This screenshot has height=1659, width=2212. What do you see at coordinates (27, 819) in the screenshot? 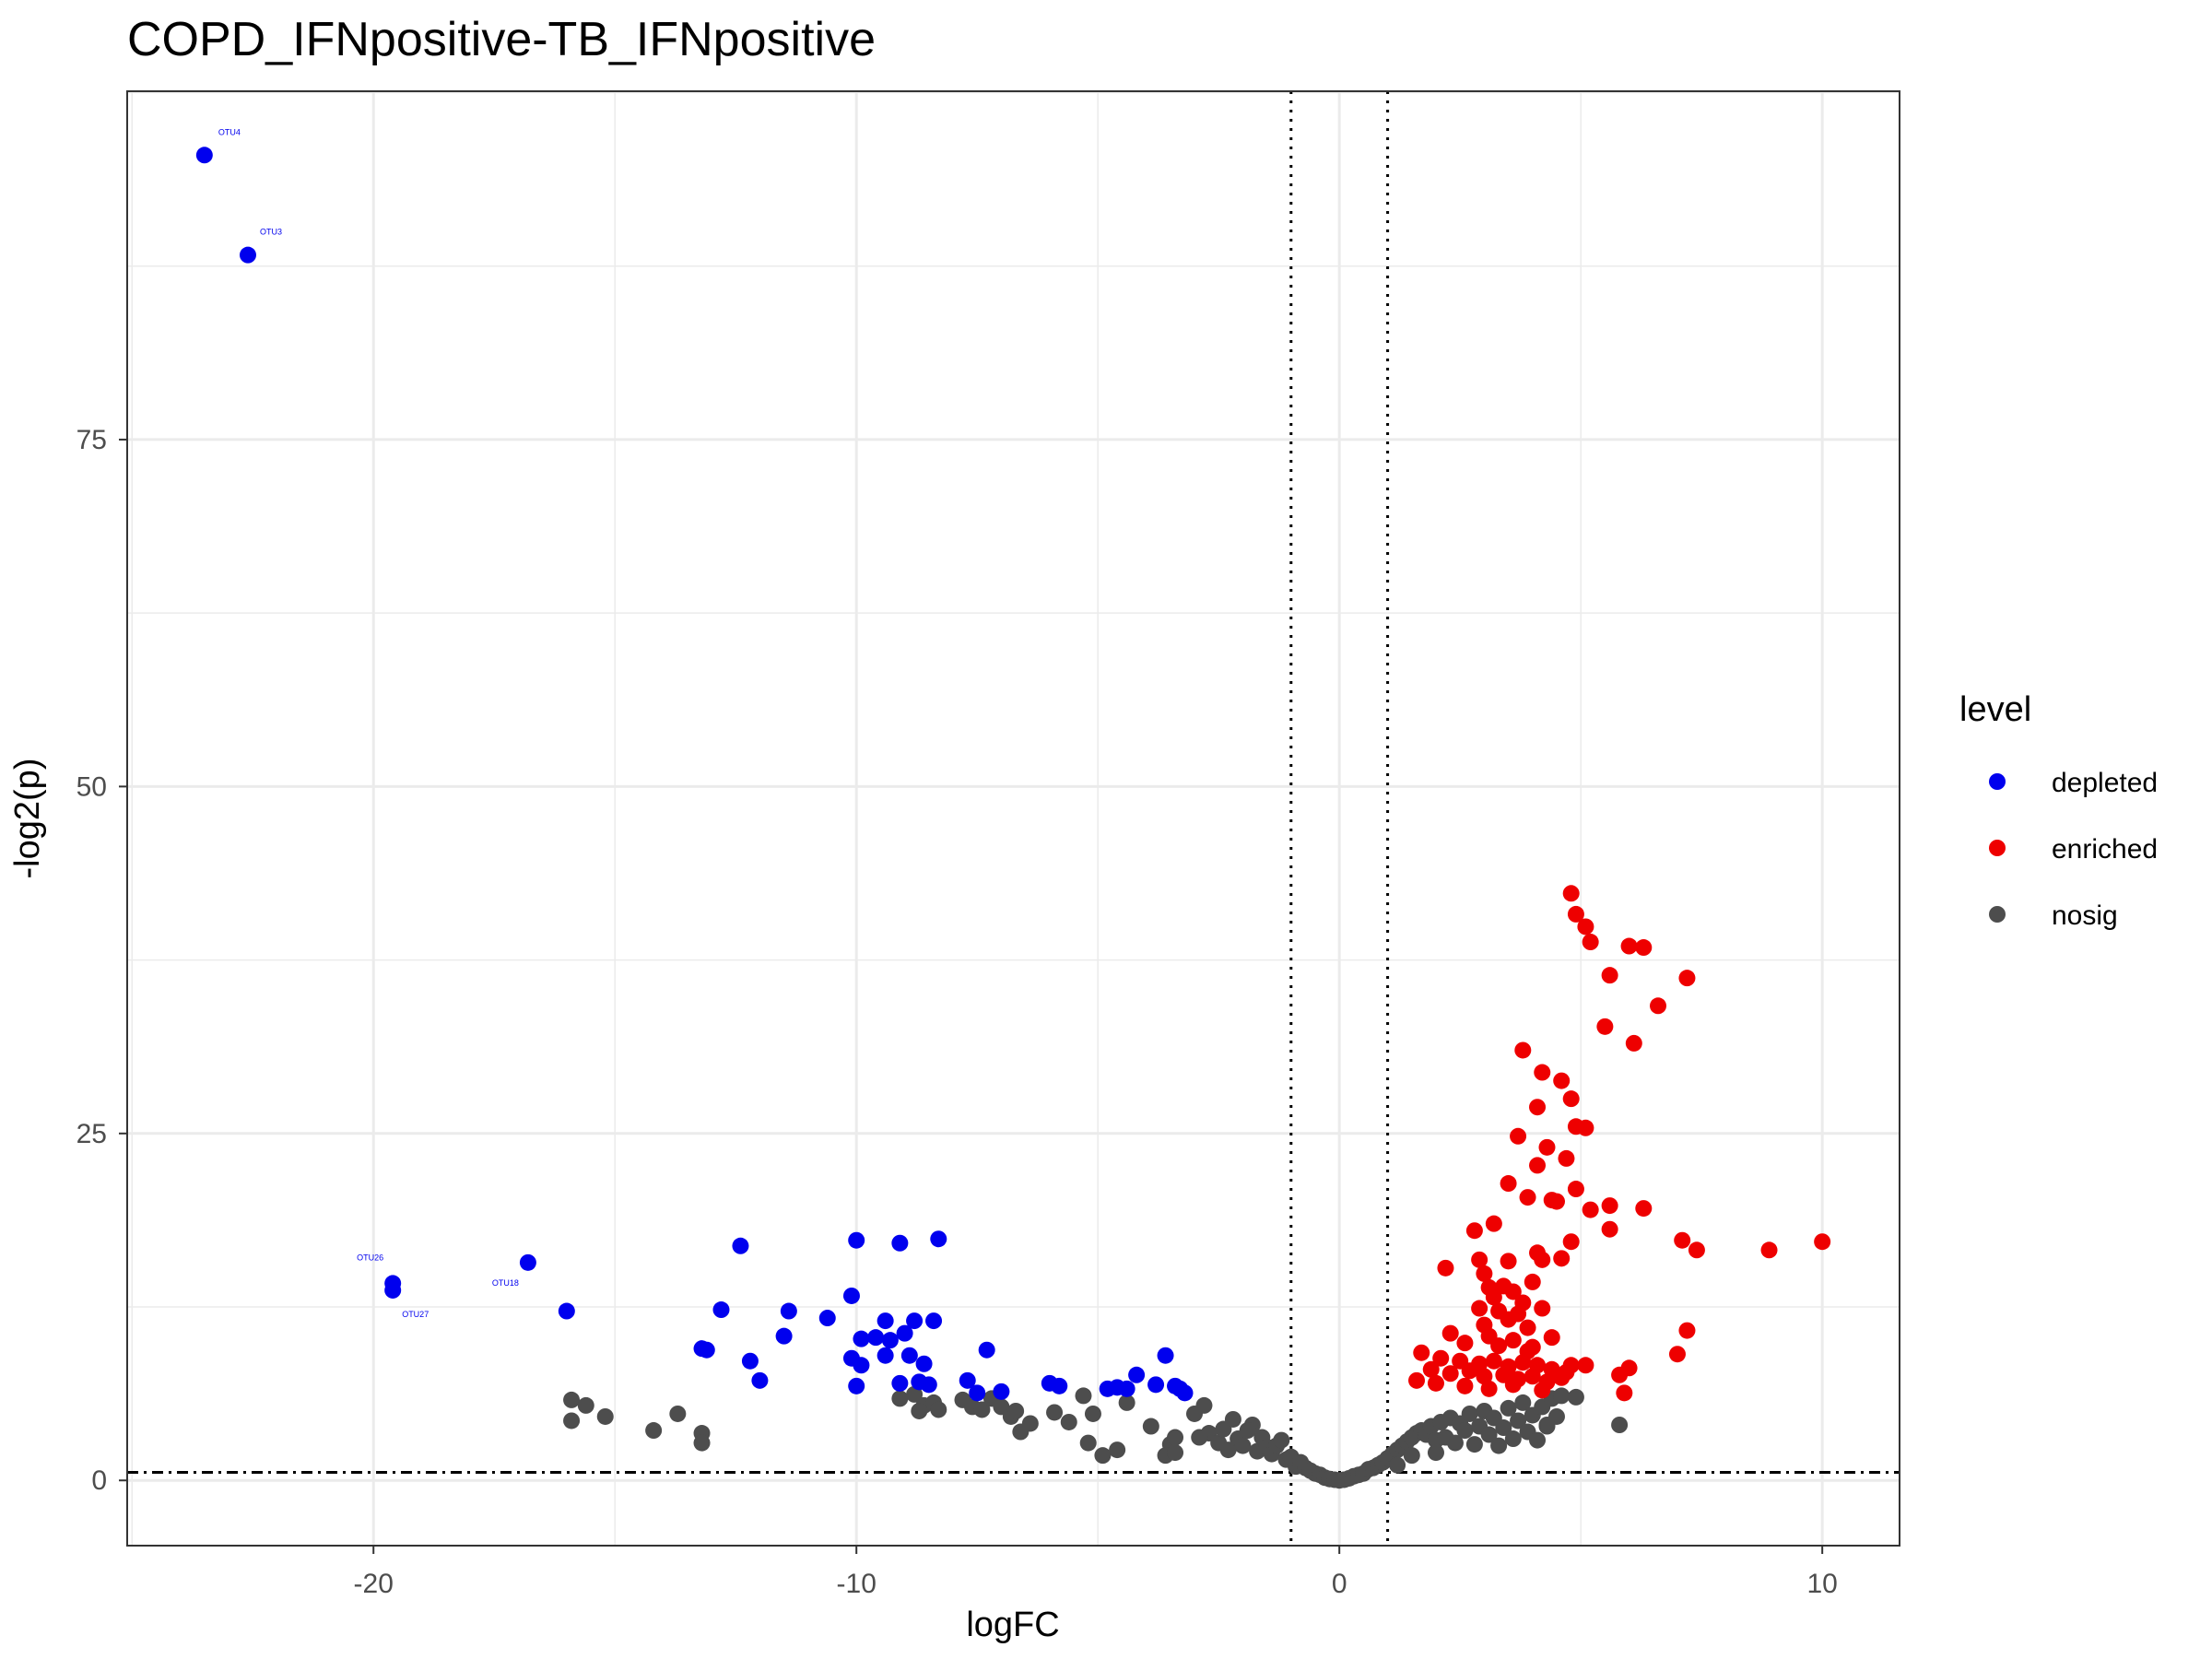
I see `y-axis-title: -log2(p)` at bounding box center [27, 819].